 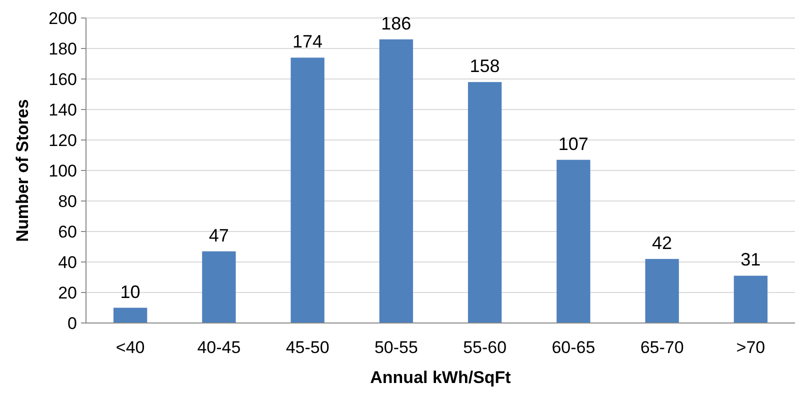 I want to click on x-tick-label: 45-50, so click(x=308, y=347).